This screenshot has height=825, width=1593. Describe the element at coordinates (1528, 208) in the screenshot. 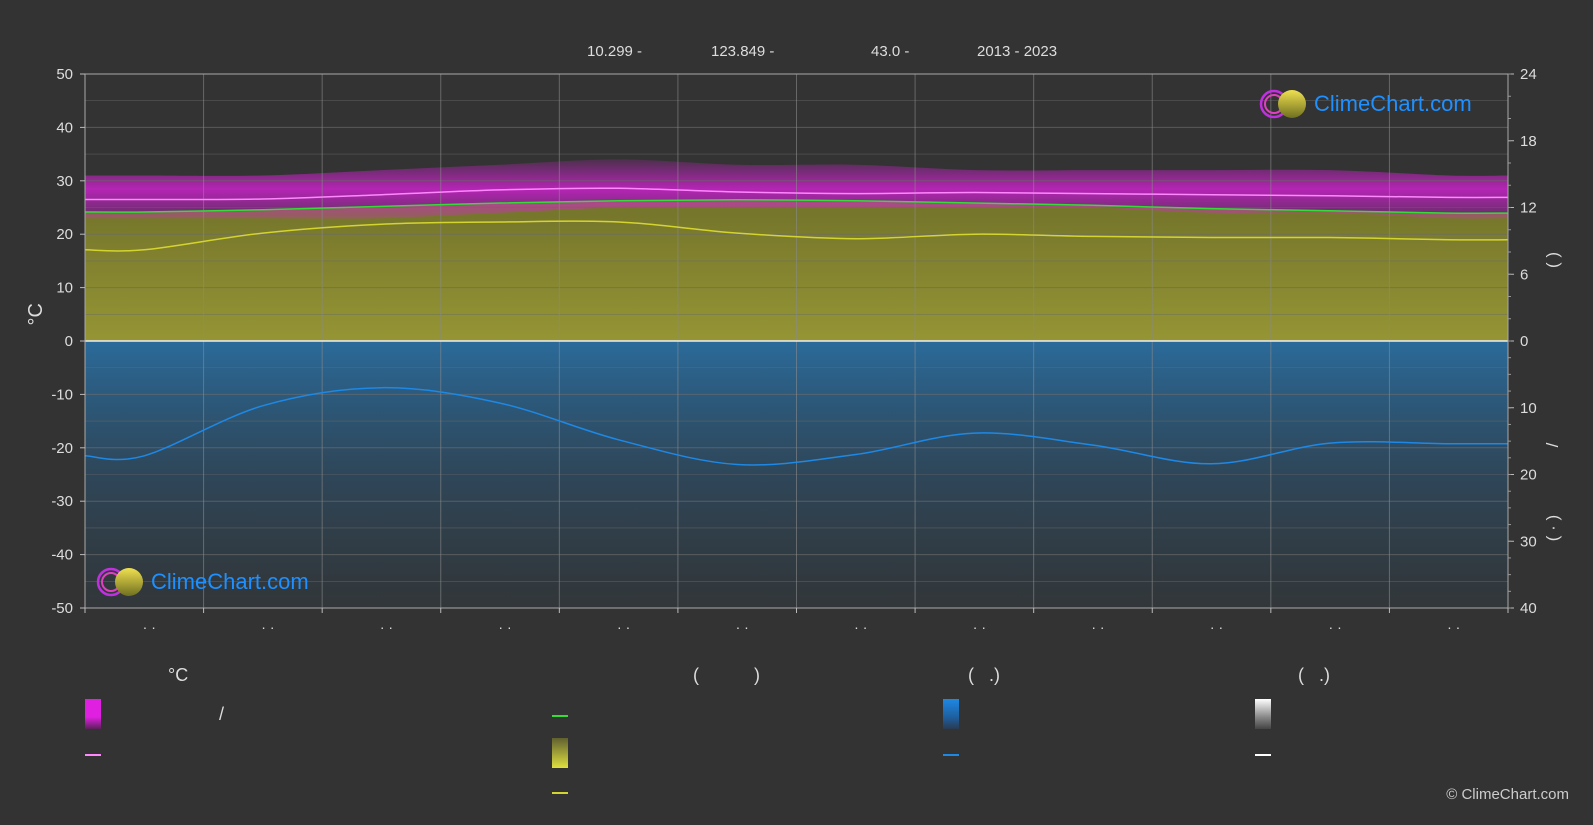

I see `right-tick-label: 12` at that location.